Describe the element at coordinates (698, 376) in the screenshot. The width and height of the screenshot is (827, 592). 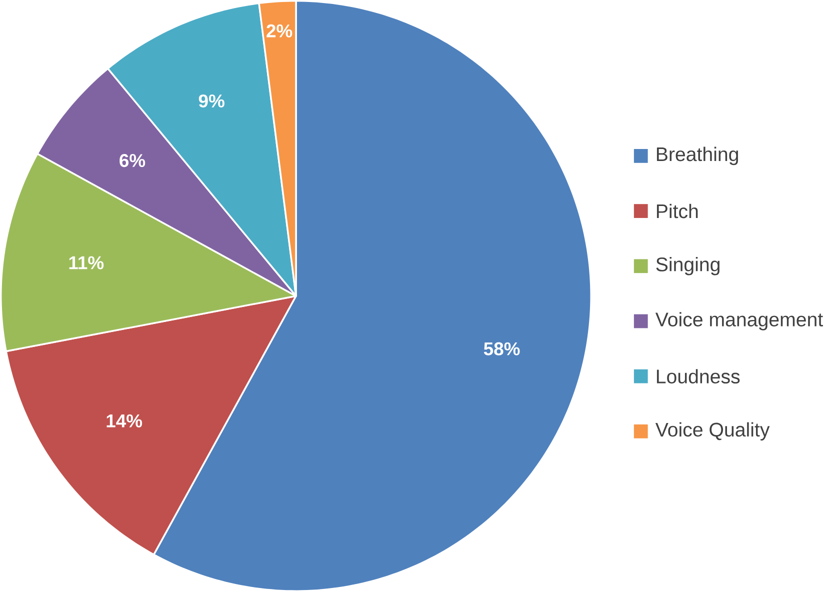
I see `legend-label: Loudness` at that location.